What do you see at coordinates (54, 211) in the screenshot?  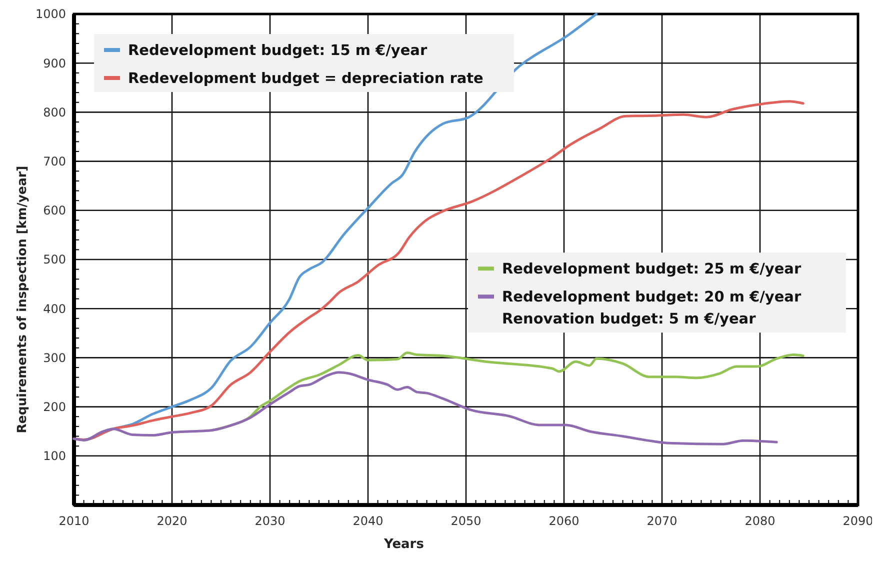 I see `y-tick-label: 600` at bounding box center [54, 211].